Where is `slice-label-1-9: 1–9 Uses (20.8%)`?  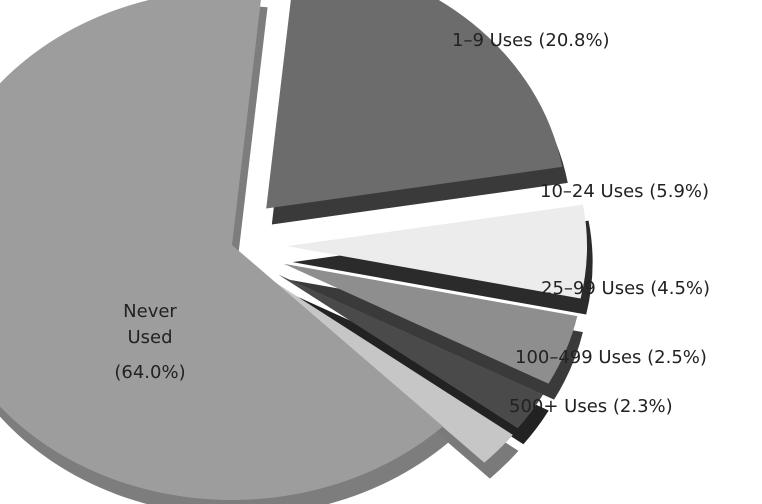
slice-label-1-9: 1–9 Uses (20.8%) is located at coordinates (531, 40).